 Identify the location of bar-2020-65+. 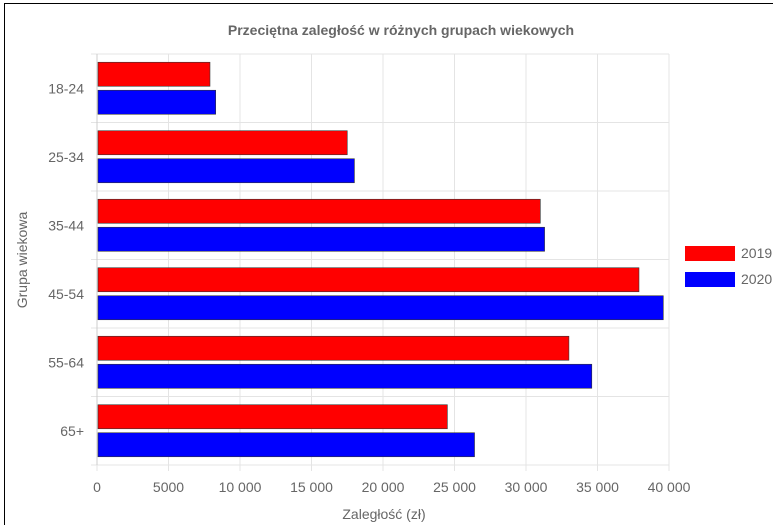
(286, 445).